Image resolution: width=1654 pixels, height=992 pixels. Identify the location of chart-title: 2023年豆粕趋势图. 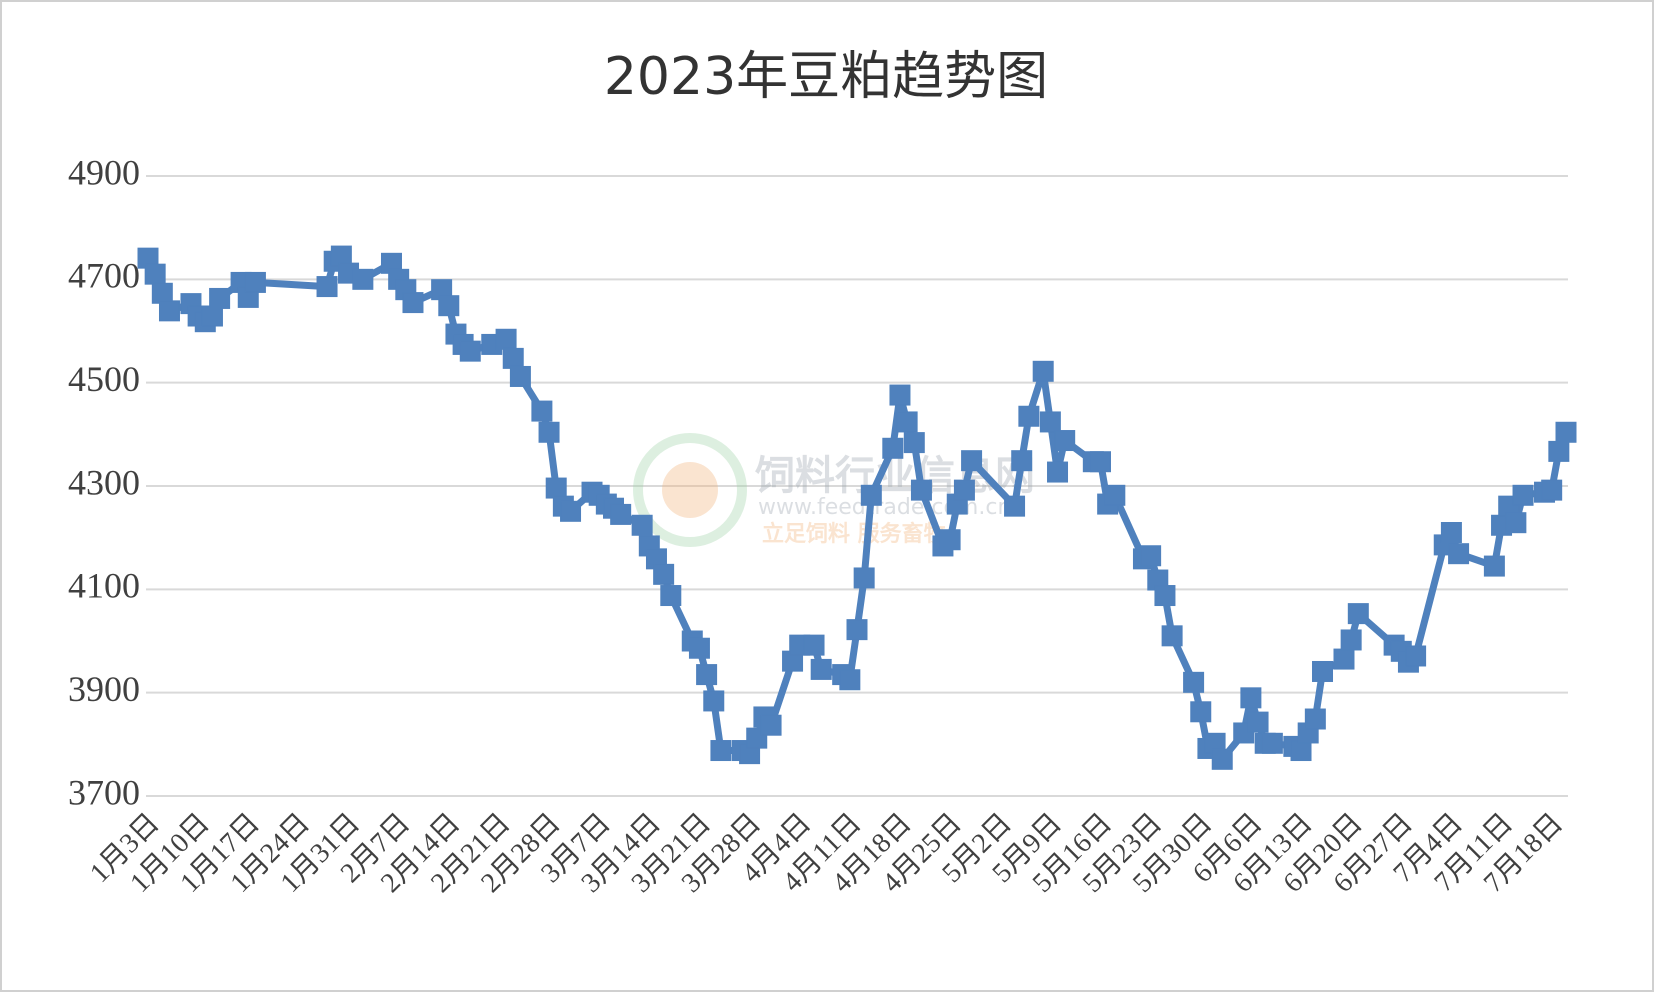
(826, 77).